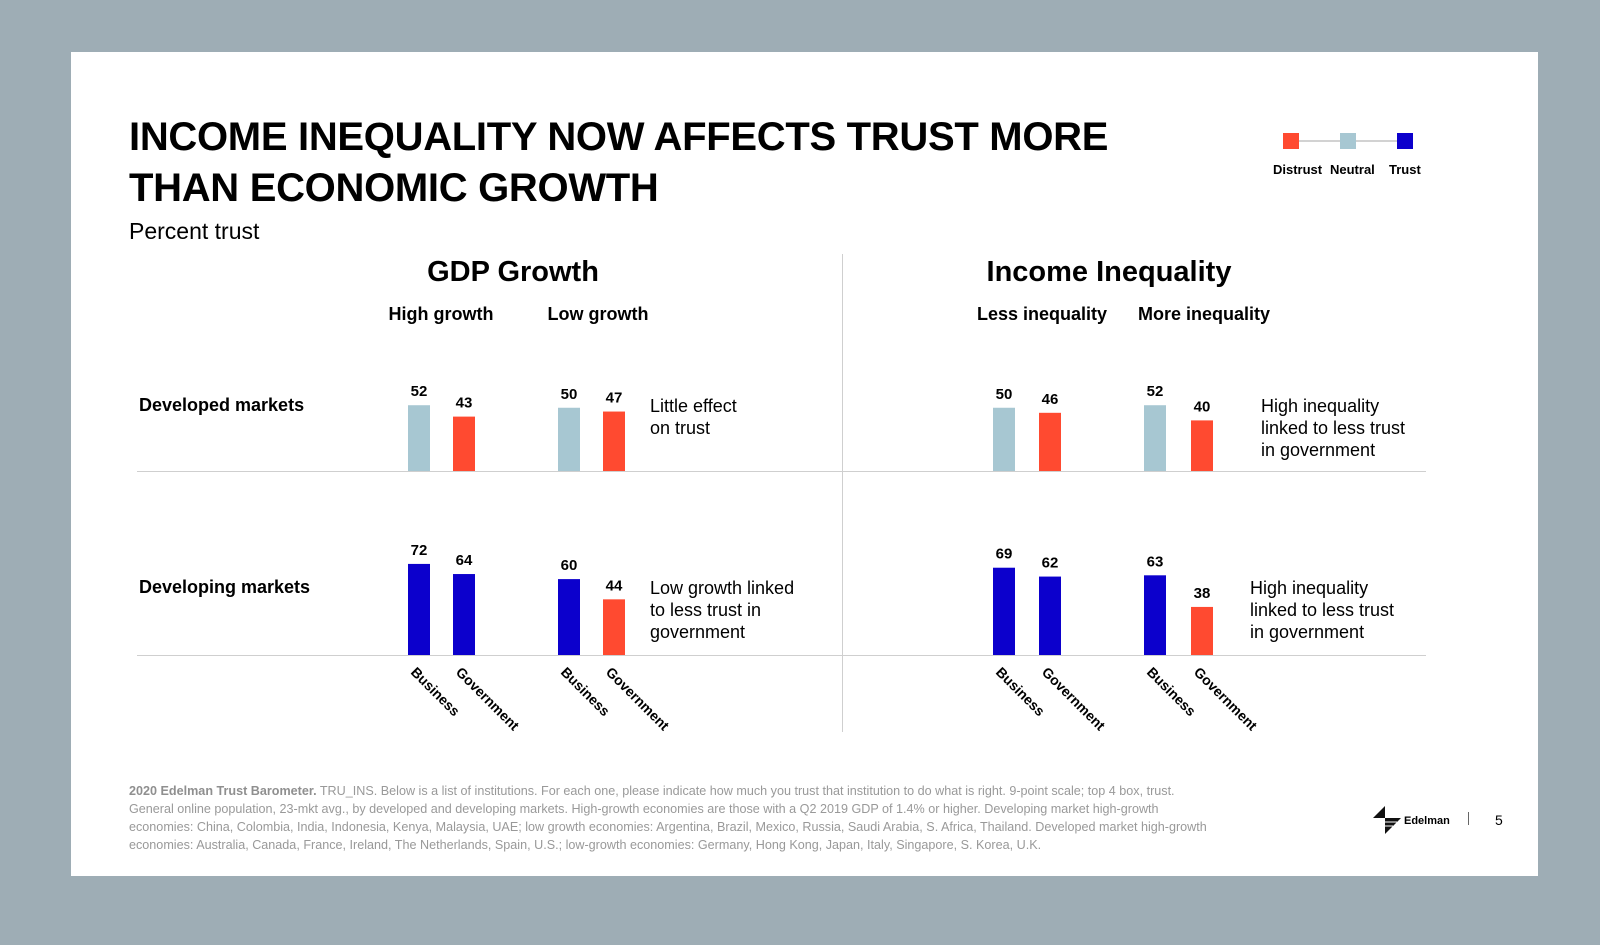  I want to click on bar-value-label: 44, so click(614, 585).